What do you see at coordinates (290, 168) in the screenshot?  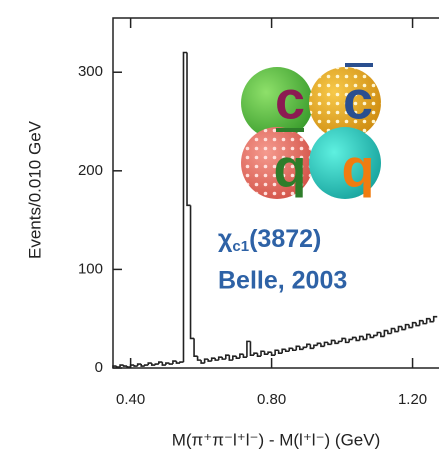 I see `quark-label: q` at bounding box center [290, 168].